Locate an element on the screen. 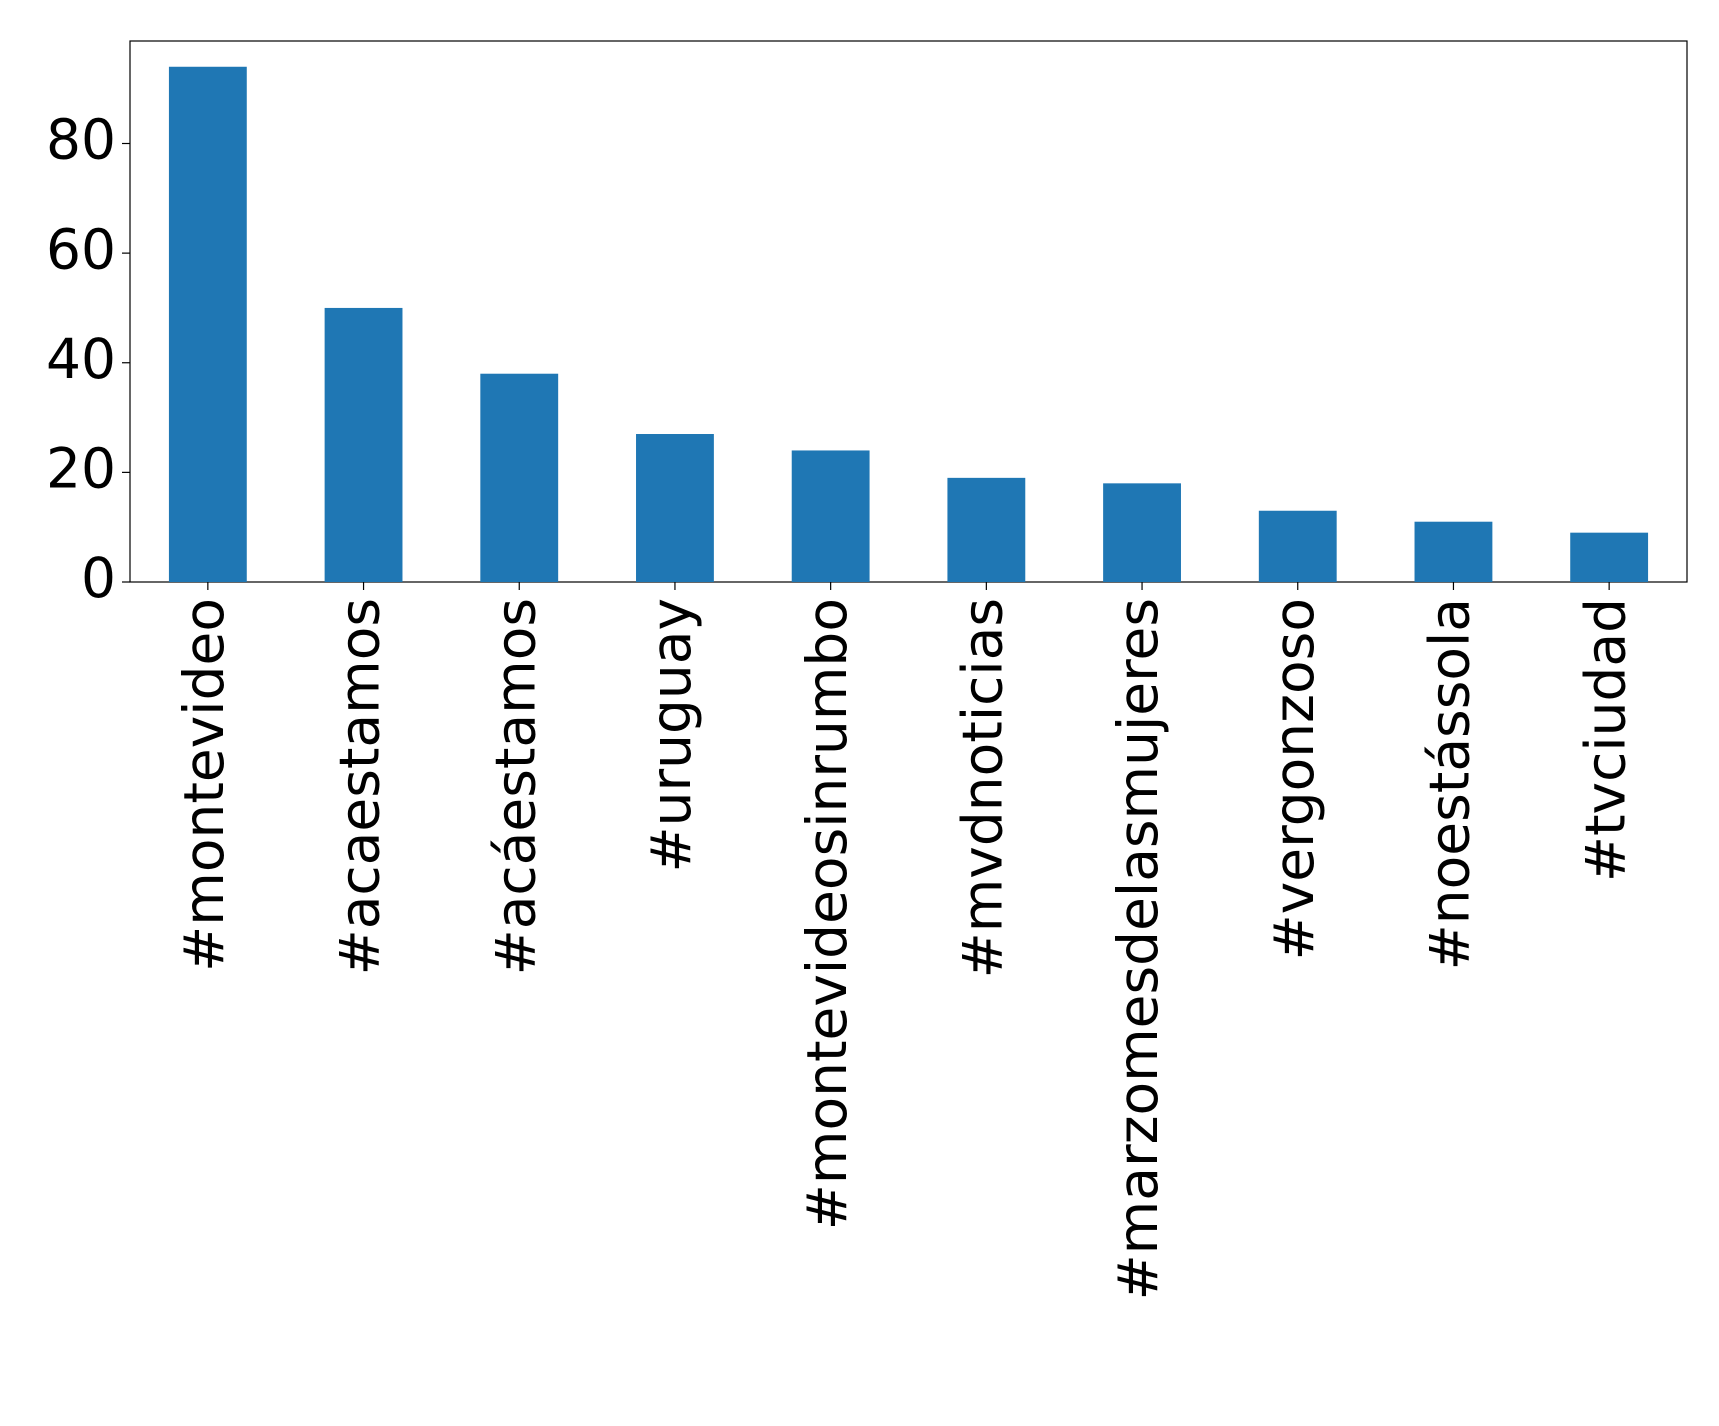  y-tick-label: 40 is located at coordinates (81, 359).